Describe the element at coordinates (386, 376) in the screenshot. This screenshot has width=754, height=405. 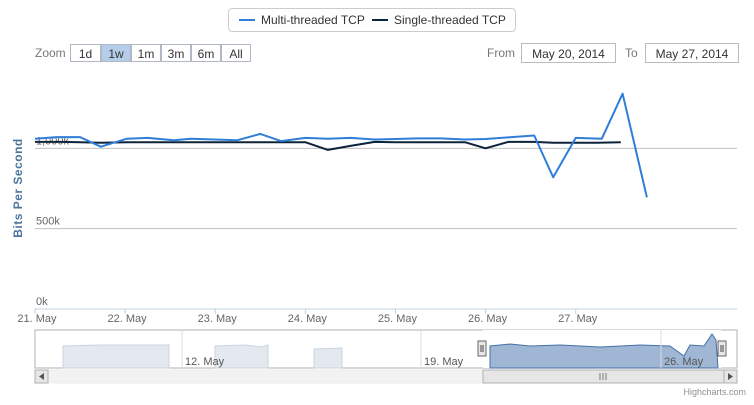
I see `scrollbar` at that location.